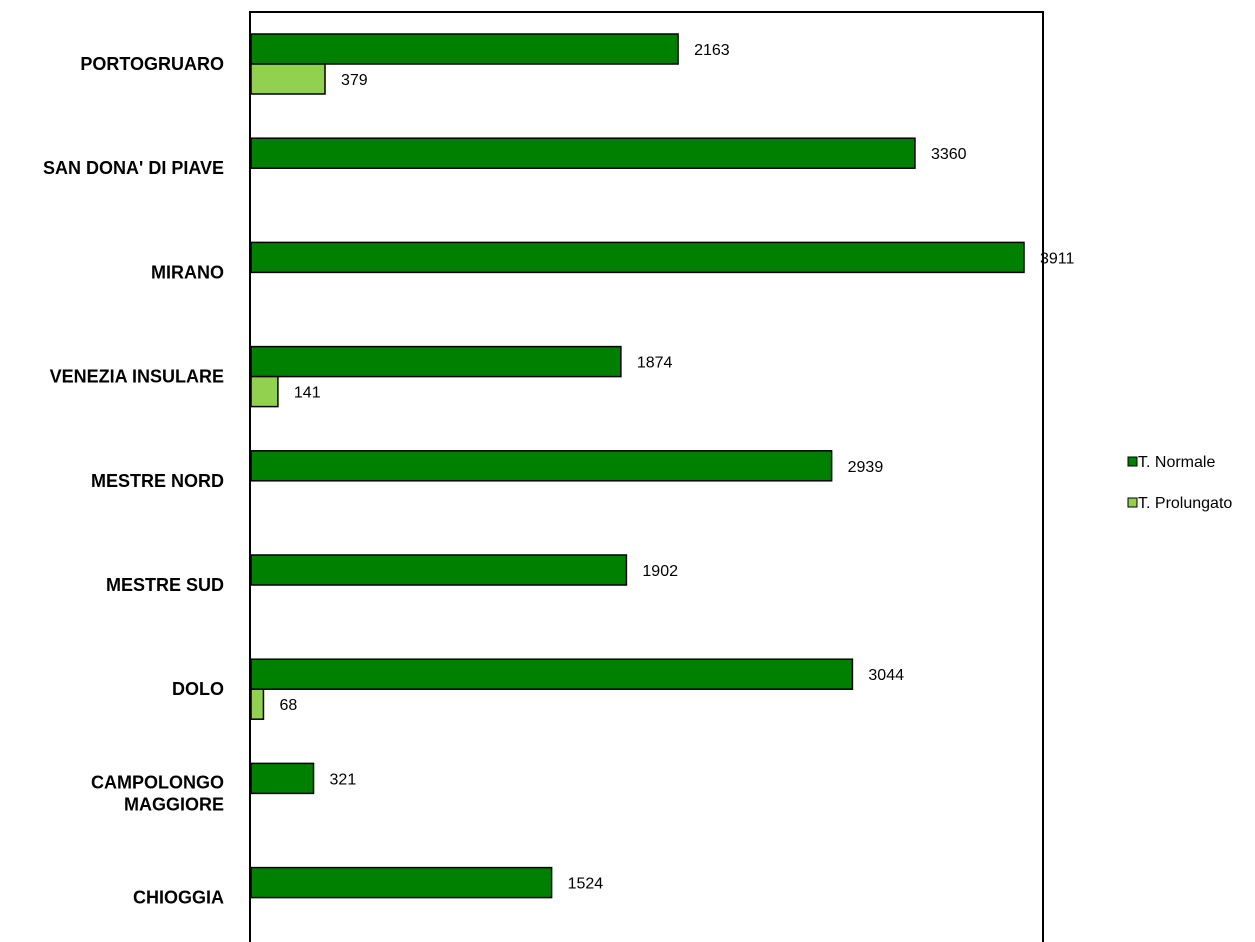 The width and height of the screenshot is (1255, 942). What do you see at coordinates (152, 64) in the screenshot?
I see `category-label: PORTOGRUARO` at bounding box center [152, 64].